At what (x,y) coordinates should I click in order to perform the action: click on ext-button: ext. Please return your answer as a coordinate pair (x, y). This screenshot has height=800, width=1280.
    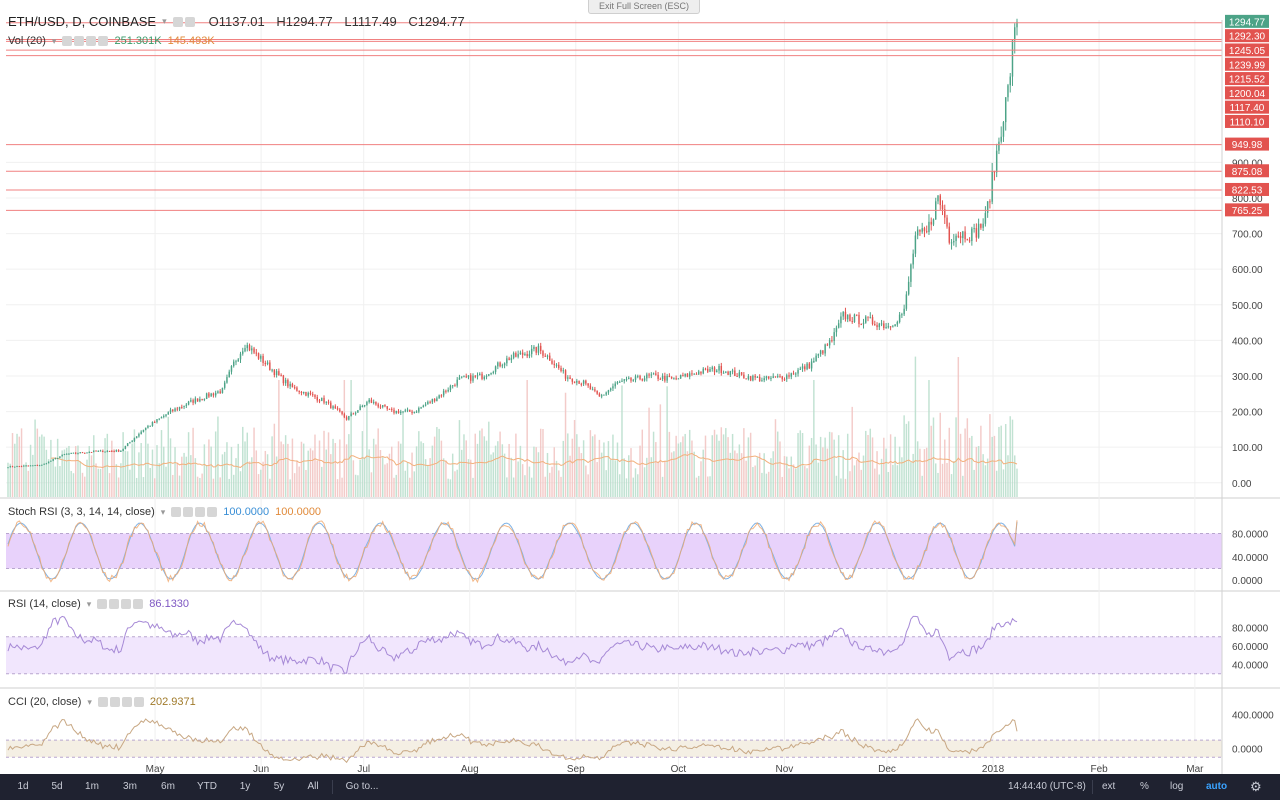
    Looking at the image, I should click on (1109, 786).